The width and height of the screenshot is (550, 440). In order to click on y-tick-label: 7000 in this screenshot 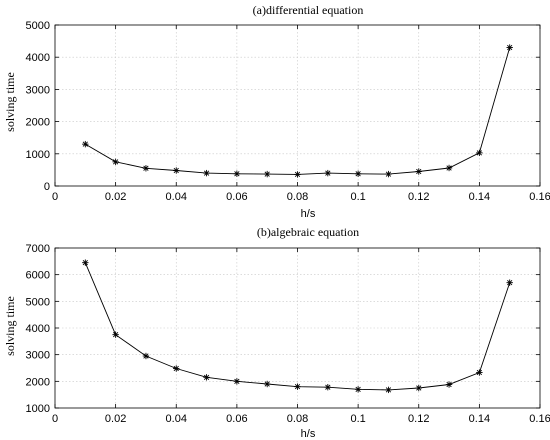, I will do `click(38, 249)`.